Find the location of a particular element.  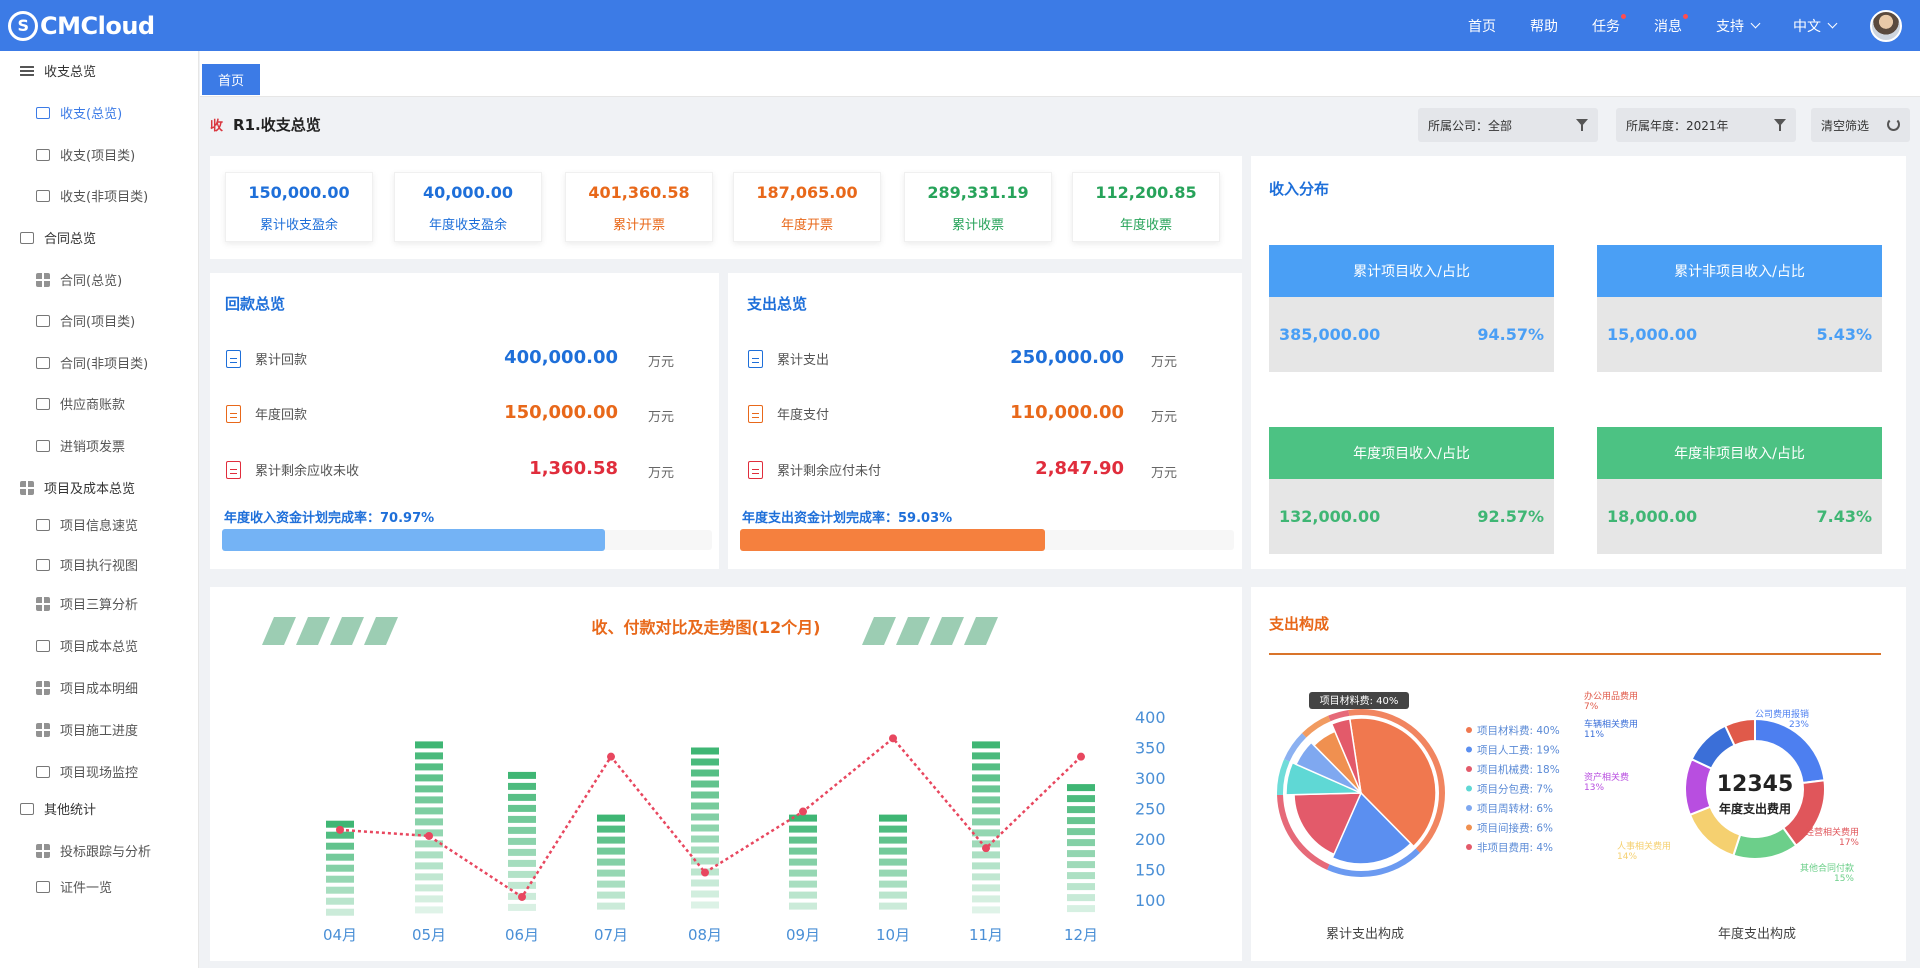

stat-tile: 112,200.85 年度收票 is located at coordinates (1146, 207).